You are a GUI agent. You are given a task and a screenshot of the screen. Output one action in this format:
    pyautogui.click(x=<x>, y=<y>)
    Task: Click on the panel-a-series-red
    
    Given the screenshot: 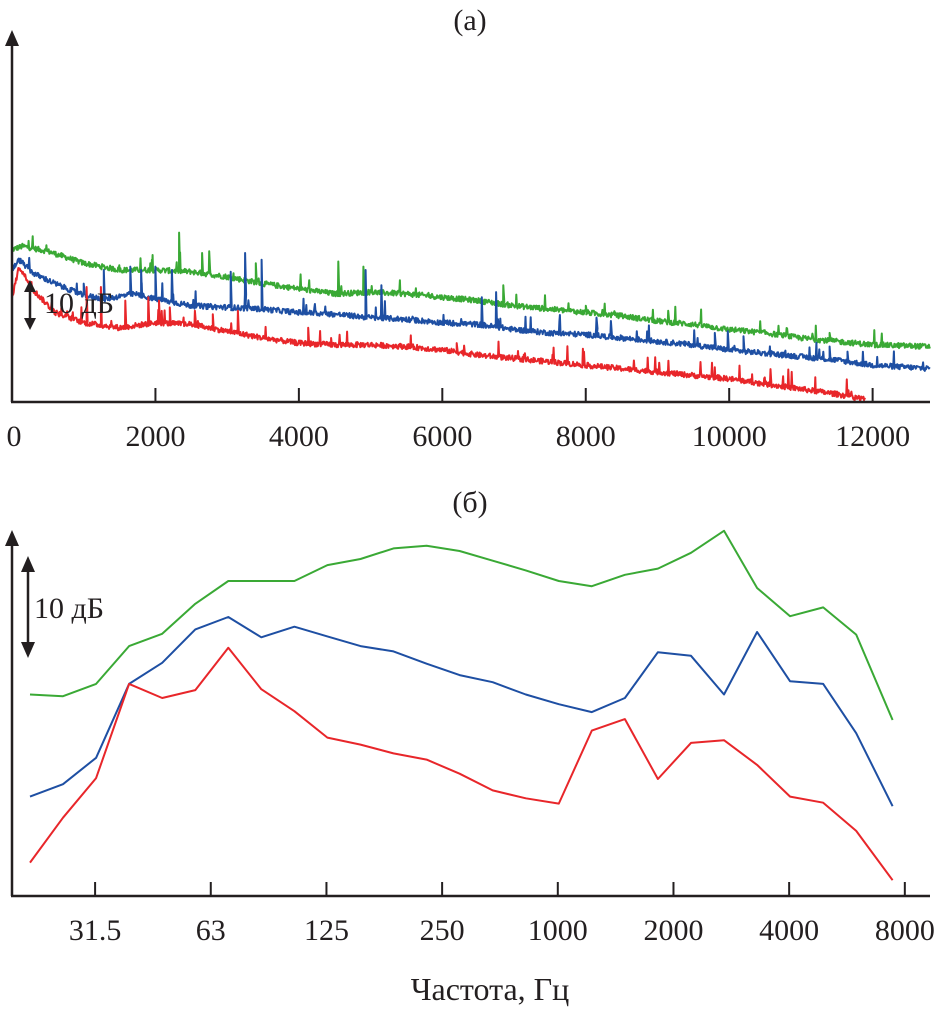 What is the action you would take?
    pyautogui.click(x=439, y=334)
    